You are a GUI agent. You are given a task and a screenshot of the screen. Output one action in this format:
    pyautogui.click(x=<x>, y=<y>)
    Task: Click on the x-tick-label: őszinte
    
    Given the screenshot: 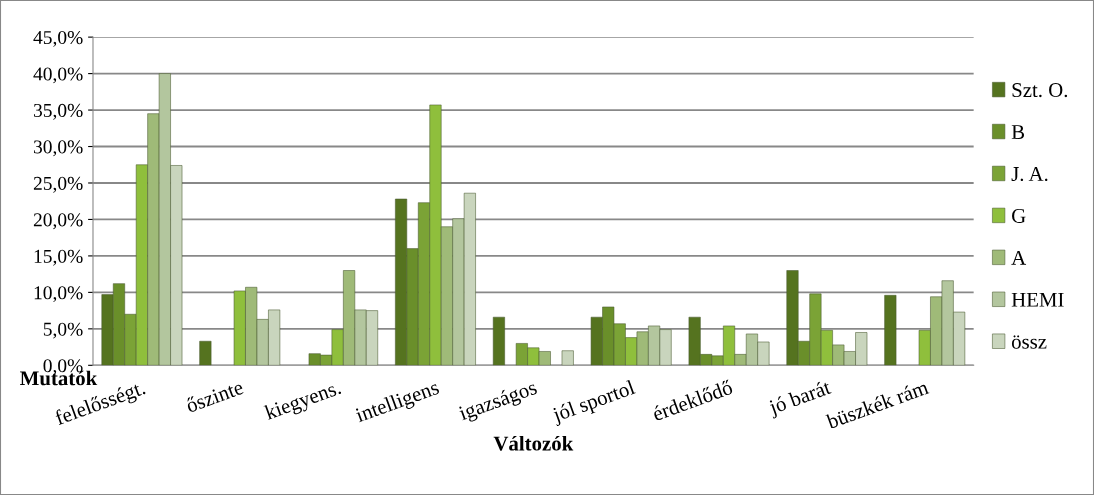 What is the action you would take?
    pyautogui.click(x=215, y=396)
    